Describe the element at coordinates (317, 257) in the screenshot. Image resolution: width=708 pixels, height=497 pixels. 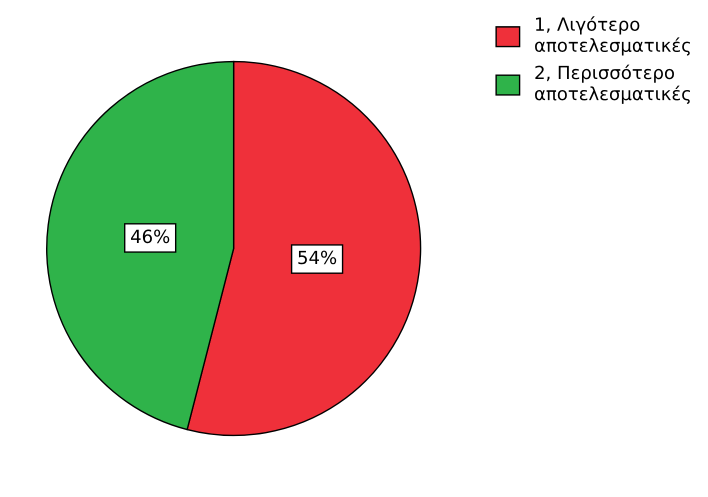
I see `data-label: 54%` at that location.